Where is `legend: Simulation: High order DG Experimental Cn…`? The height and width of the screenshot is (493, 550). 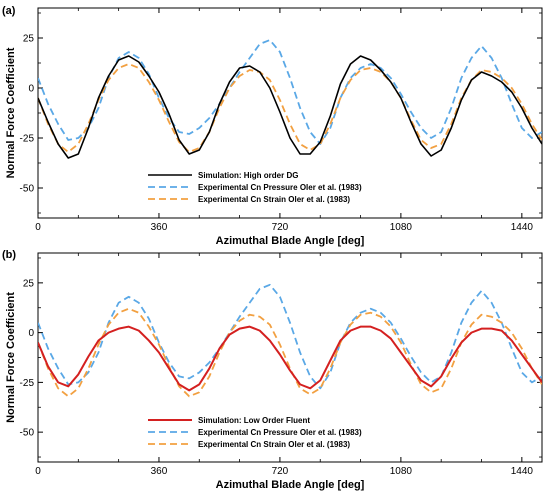 legend: Simulation: High order DG Experimental Cn… is located at coordinates (255, 187).